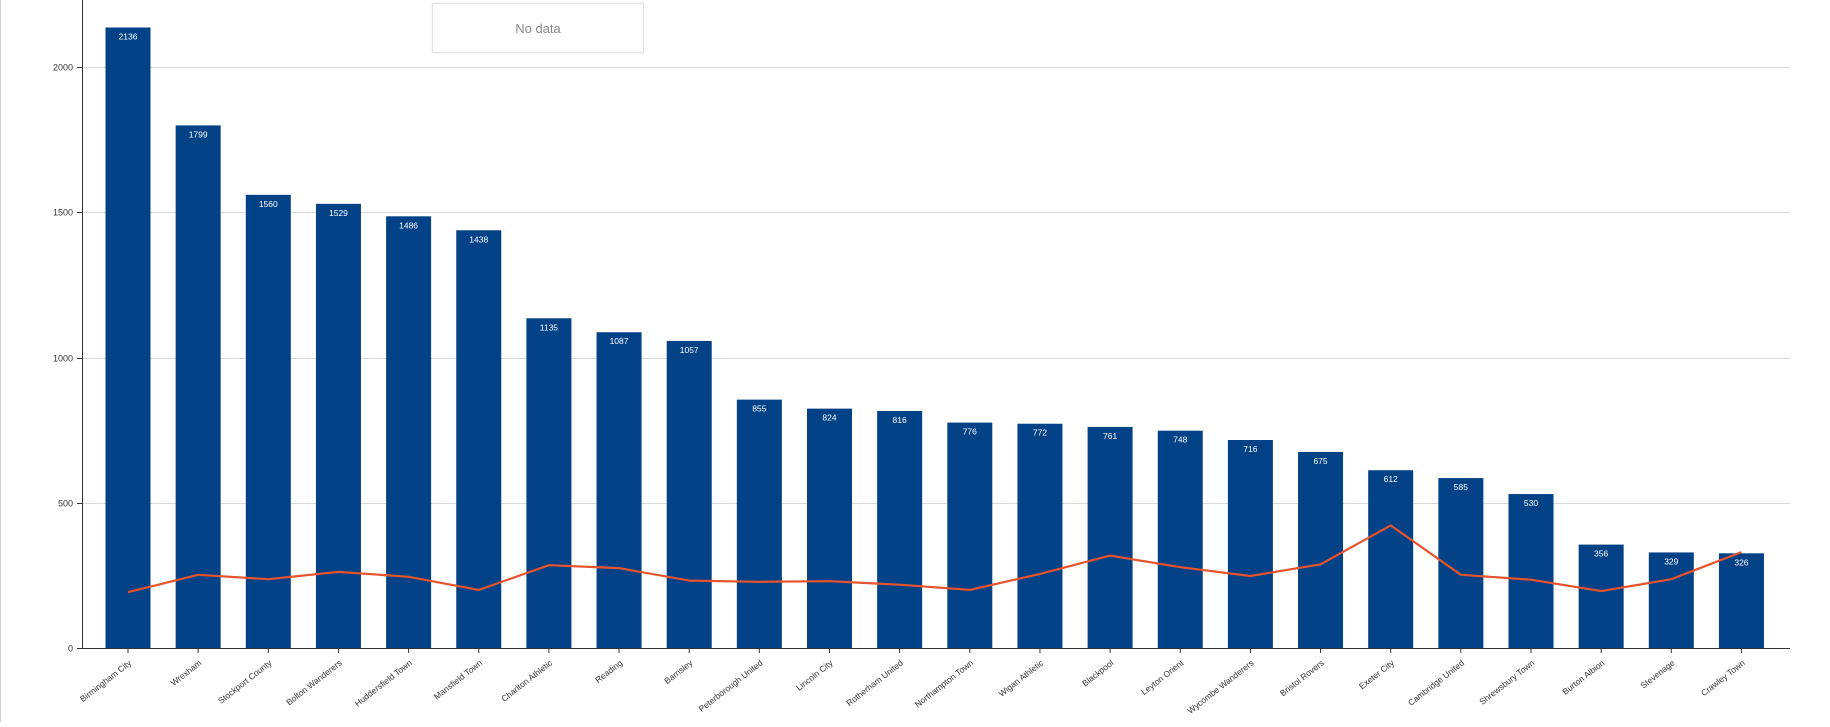 The height and width of the screenshot is (727, 1830). Describe the element at coordinates (970, 432) in the screenshot. I see `bar-data-label: 776` at that location.